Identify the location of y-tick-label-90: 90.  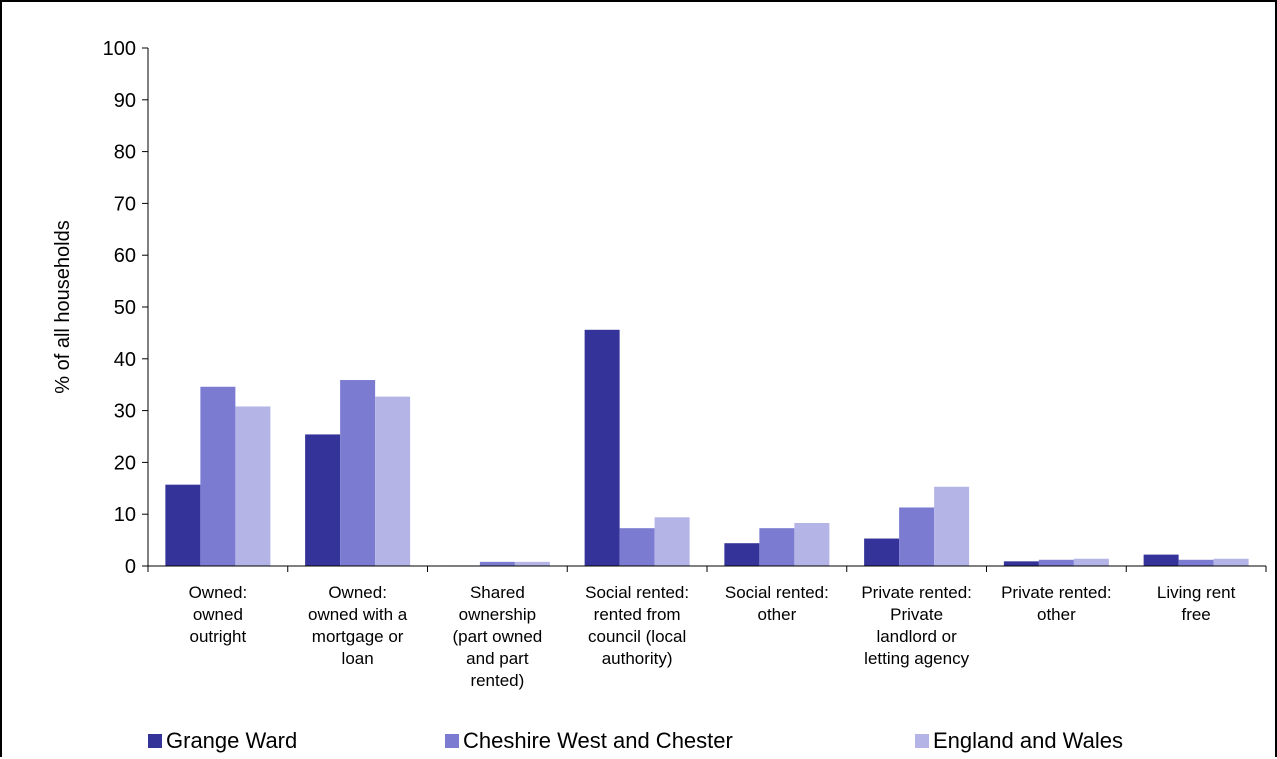
(125, 101).